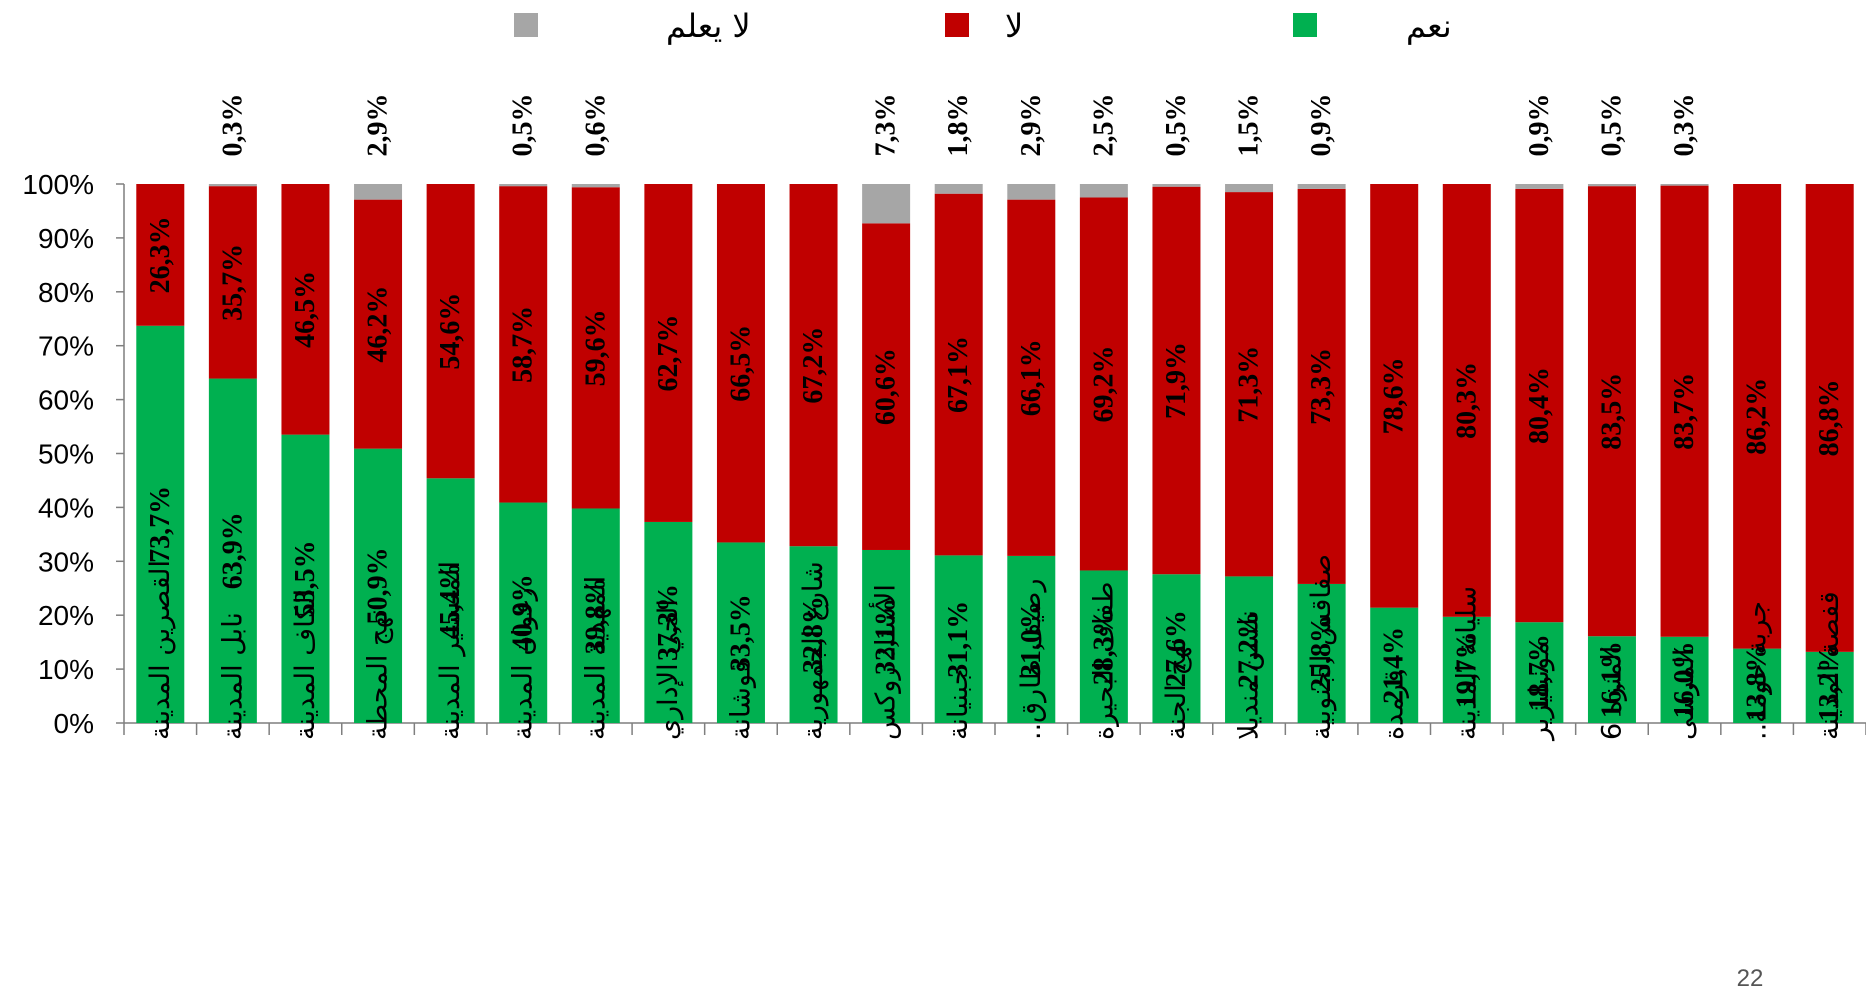 The image size is (1866, 1003). I want to click on y-tick-label: 30%, so click(66, 561).